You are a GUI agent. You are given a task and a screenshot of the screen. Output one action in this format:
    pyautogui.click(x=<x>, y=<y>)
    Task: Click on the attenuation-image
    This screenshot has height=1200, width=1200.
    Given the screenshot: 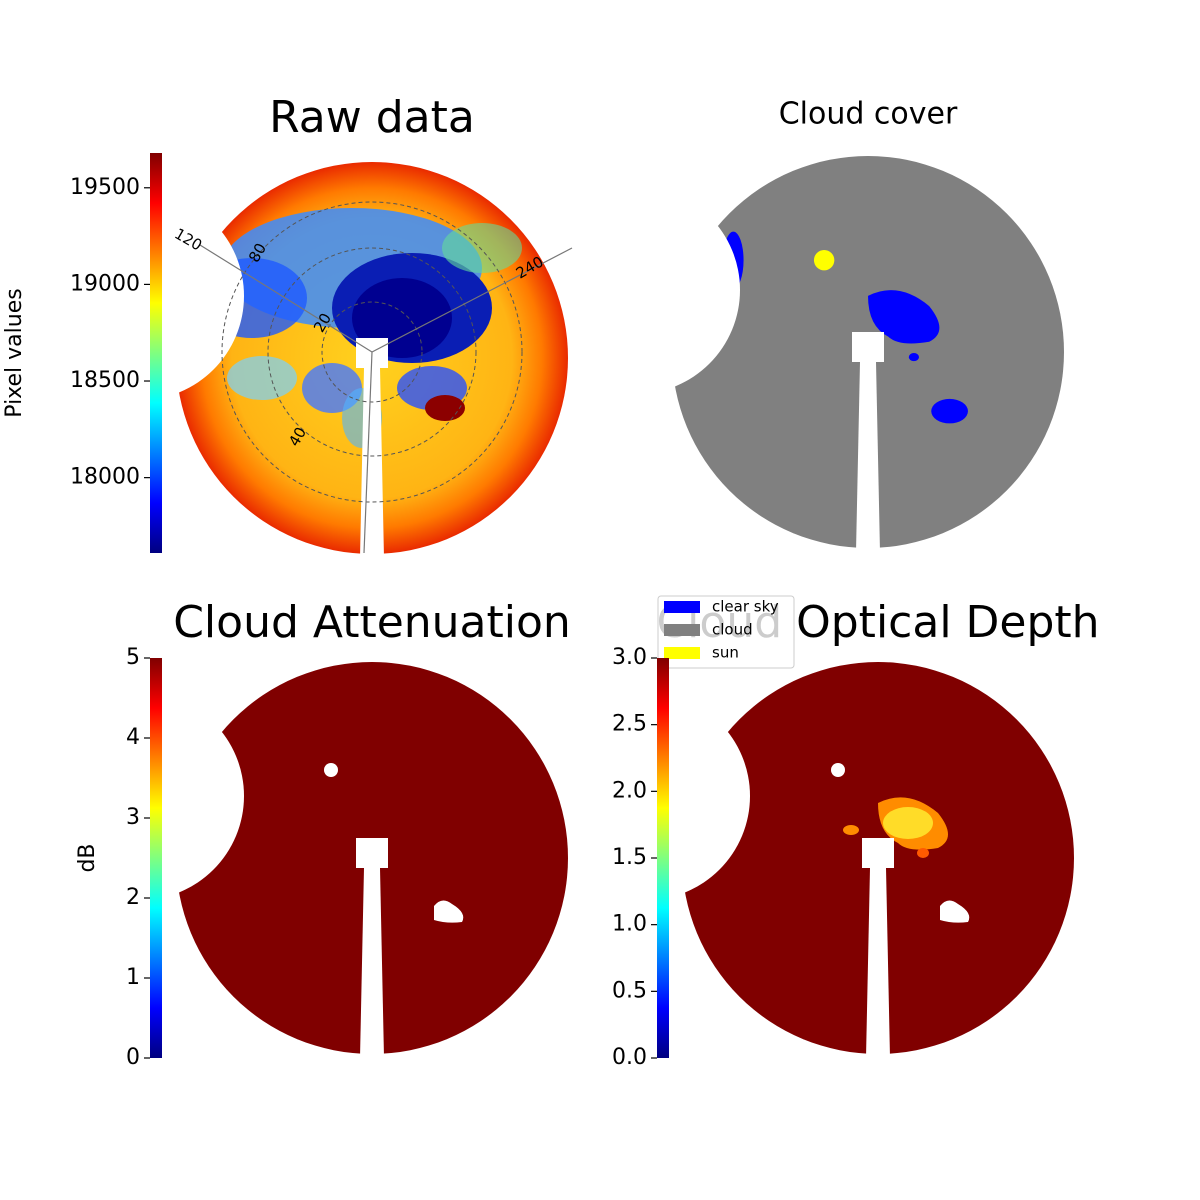 What is the action you would take?
    pyautogui.click(x=372, y=858)
    